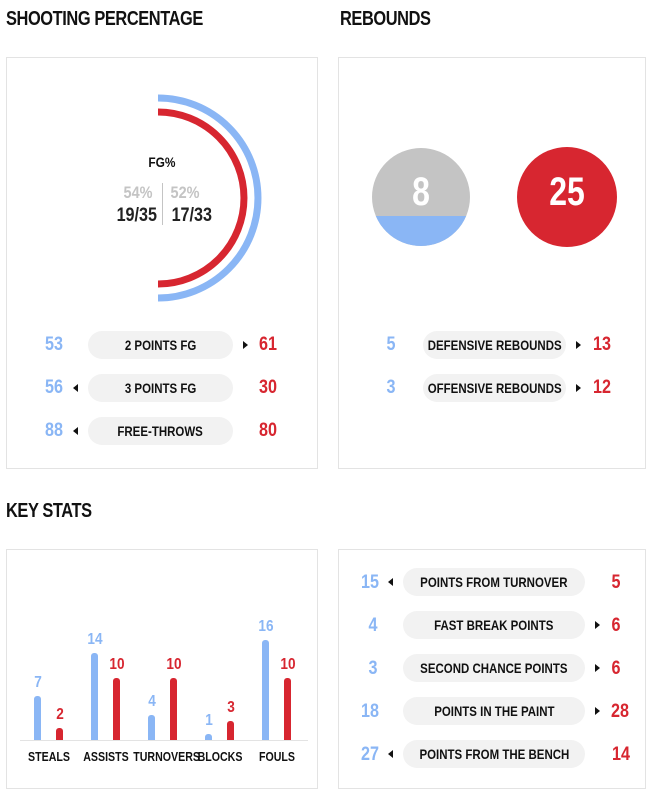 The image size is (652, 794). I want to click on fast-break-points-left-value: 4, so click(373, 625).